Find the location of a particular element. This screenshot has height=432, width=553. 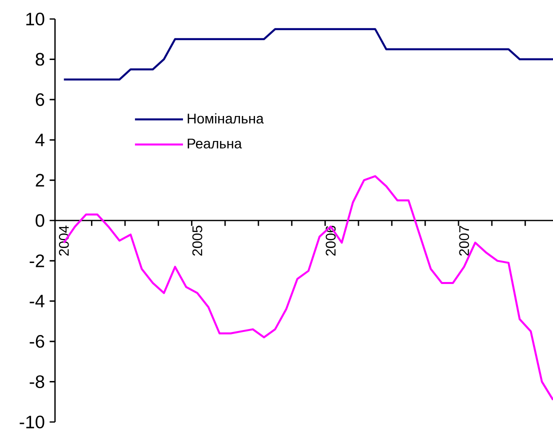

y-tick-label: 4 is located at coordinates (39, 140).